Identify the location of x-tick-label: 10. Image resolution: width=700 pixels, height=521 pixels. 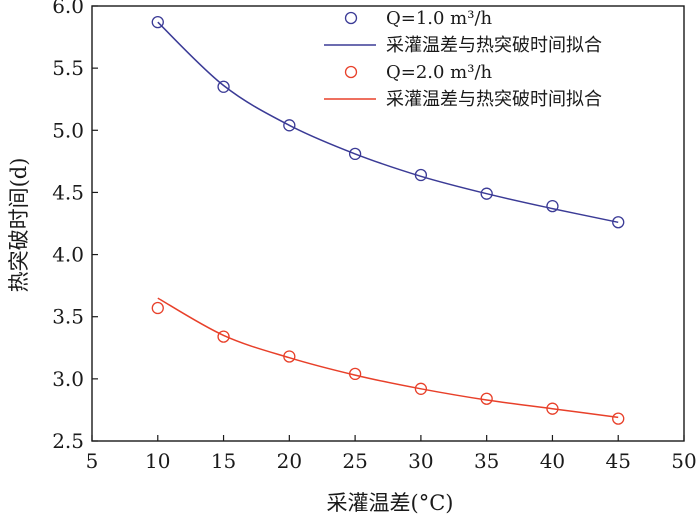
(157, 461).